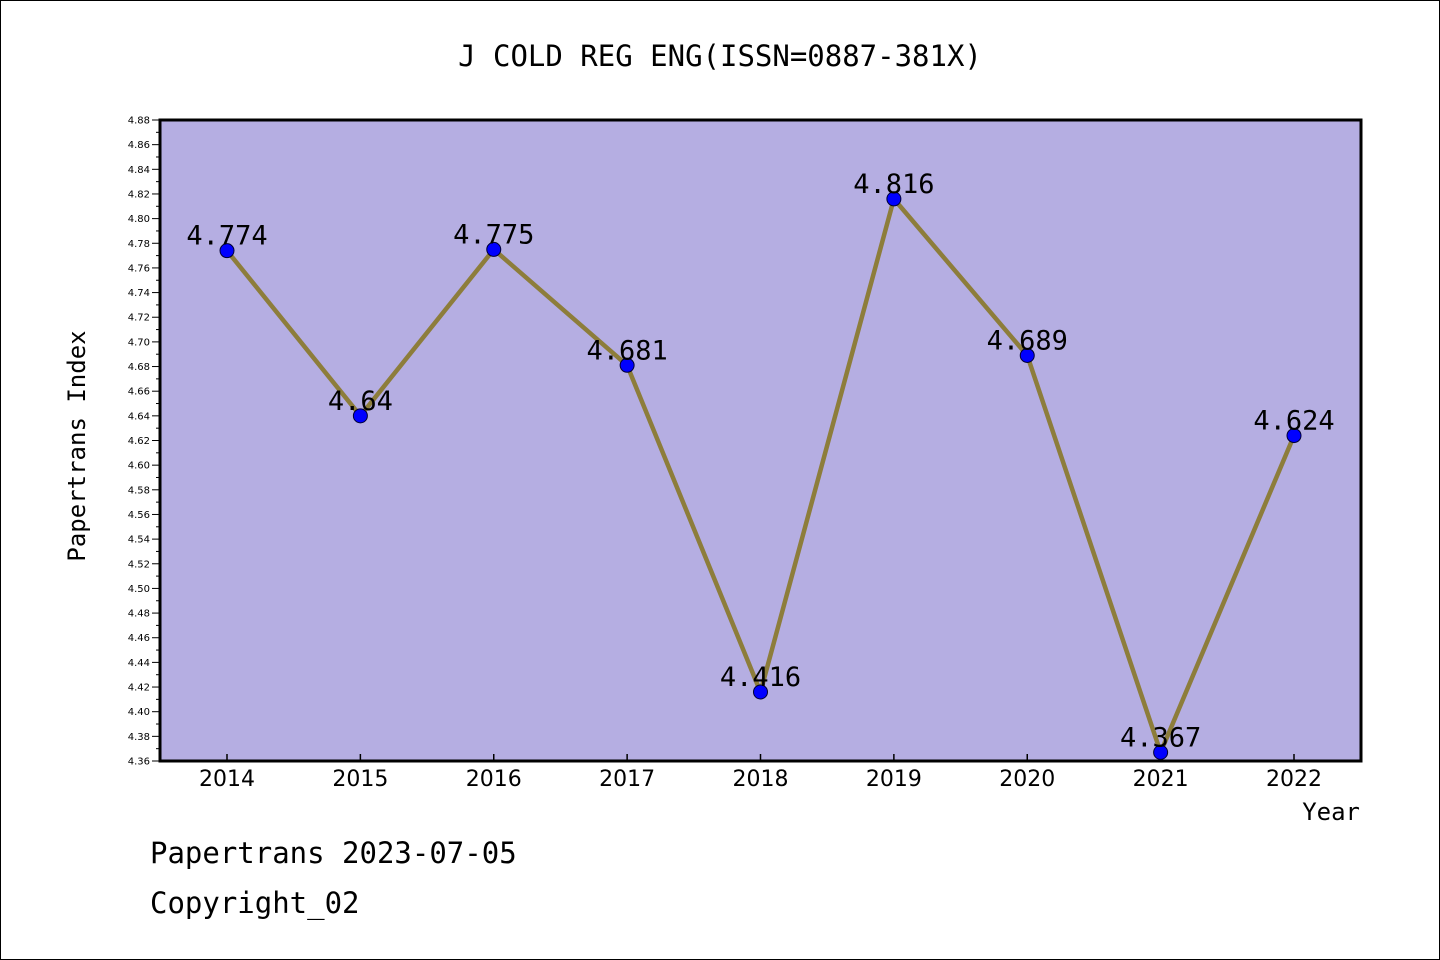 This screenshot has width=1440, height=960. Describe the element at coordinates (627, 779) in the screenshot. I see `x-tick-label: 2017` at that location.